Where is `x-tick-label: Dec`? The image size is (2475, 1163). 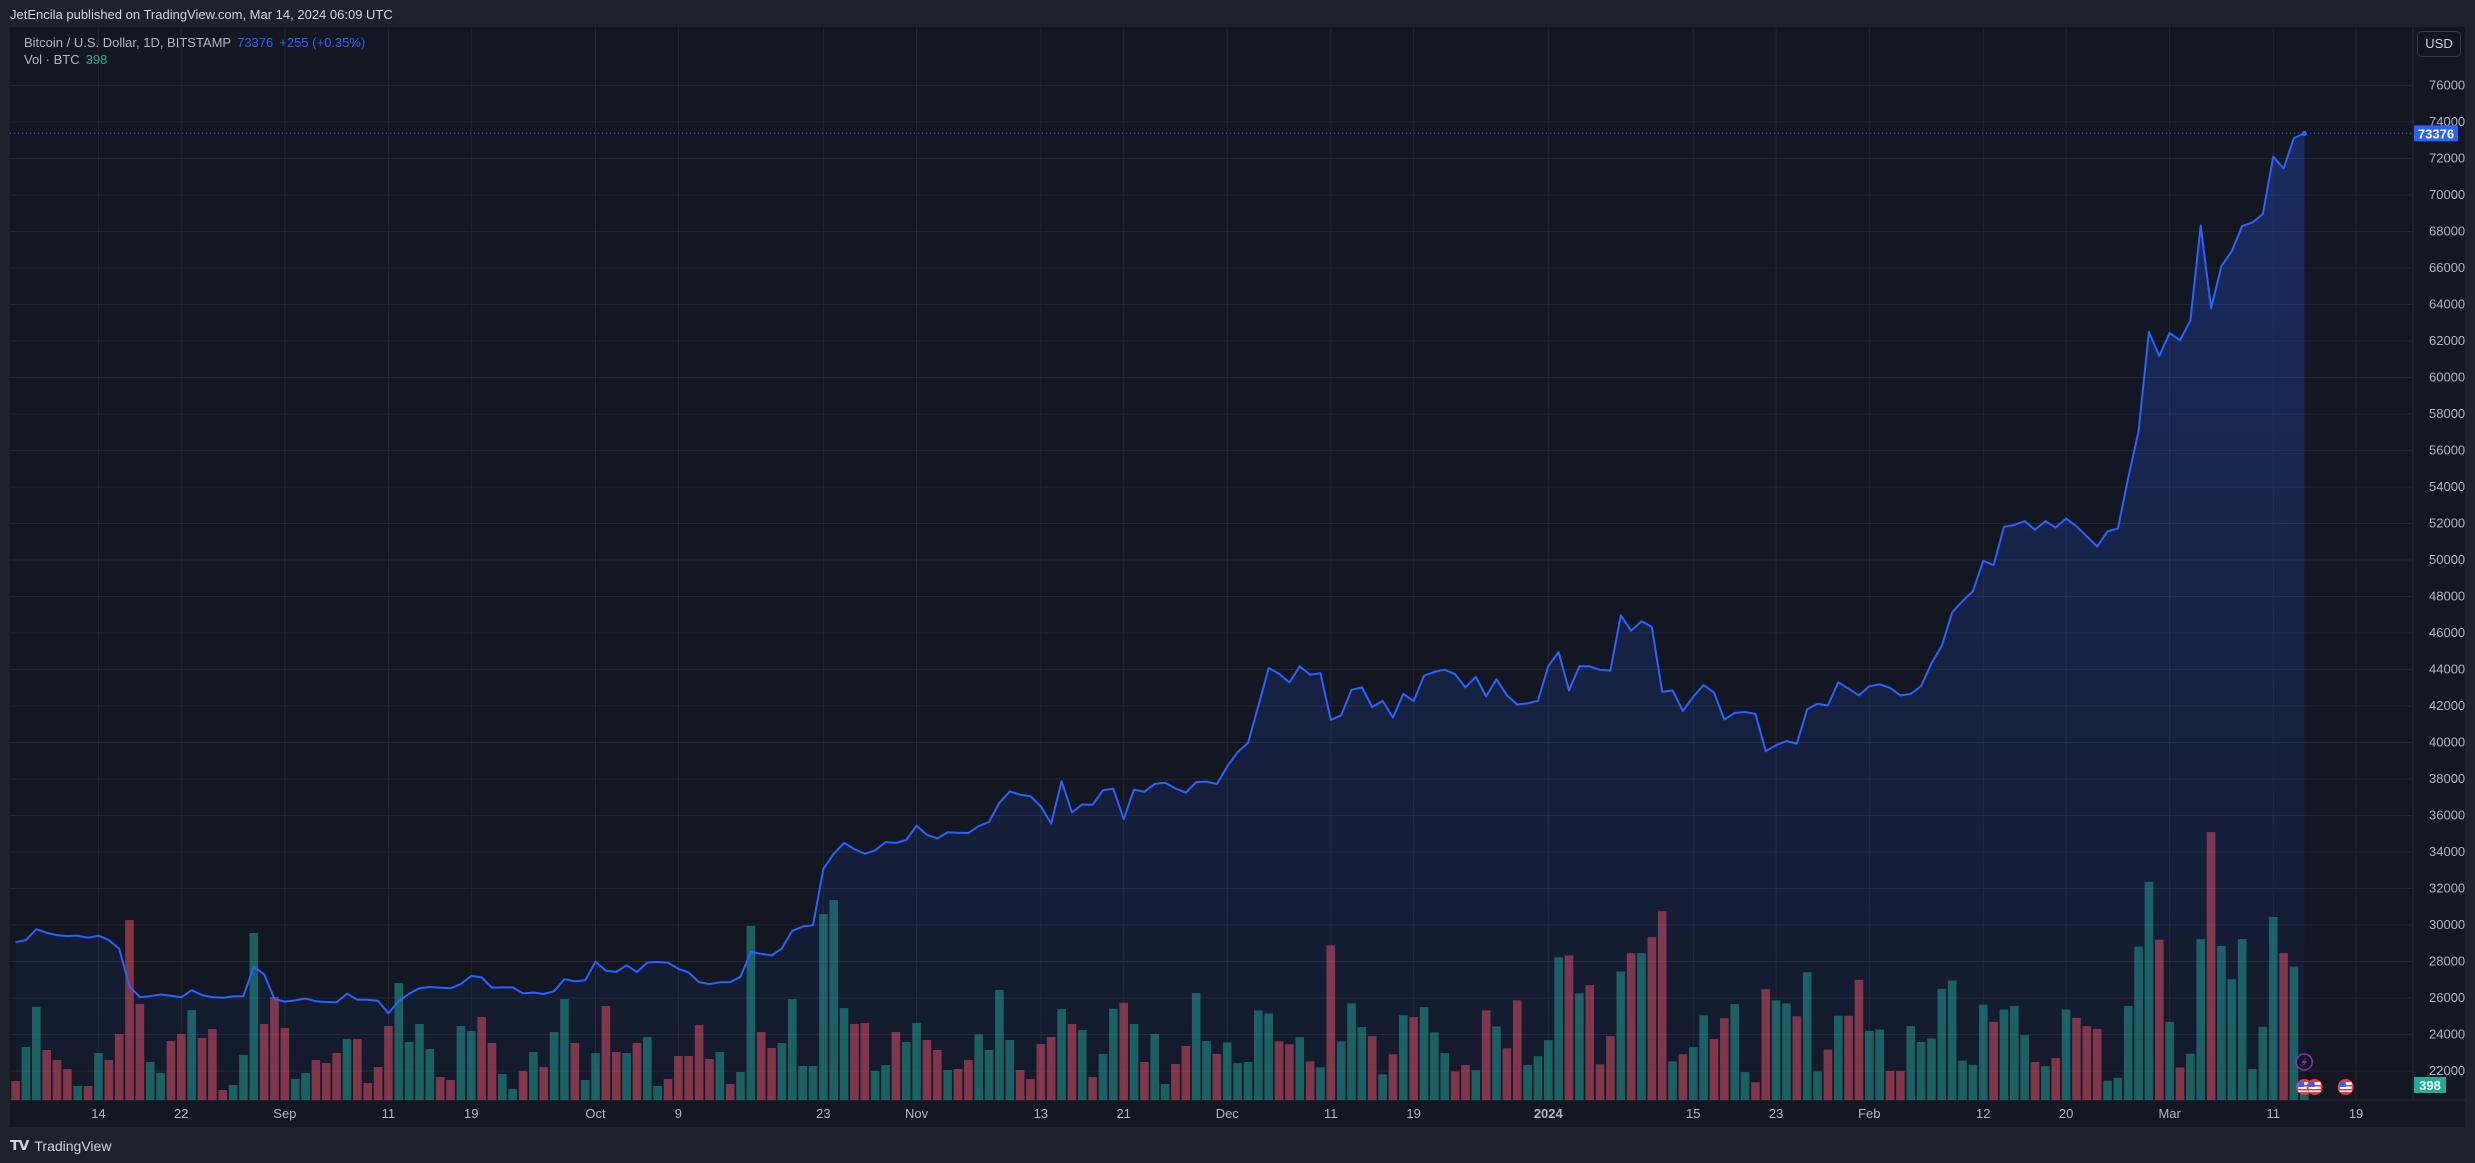
x-tick-label: Dec is located at coordinates (1228, 1113).